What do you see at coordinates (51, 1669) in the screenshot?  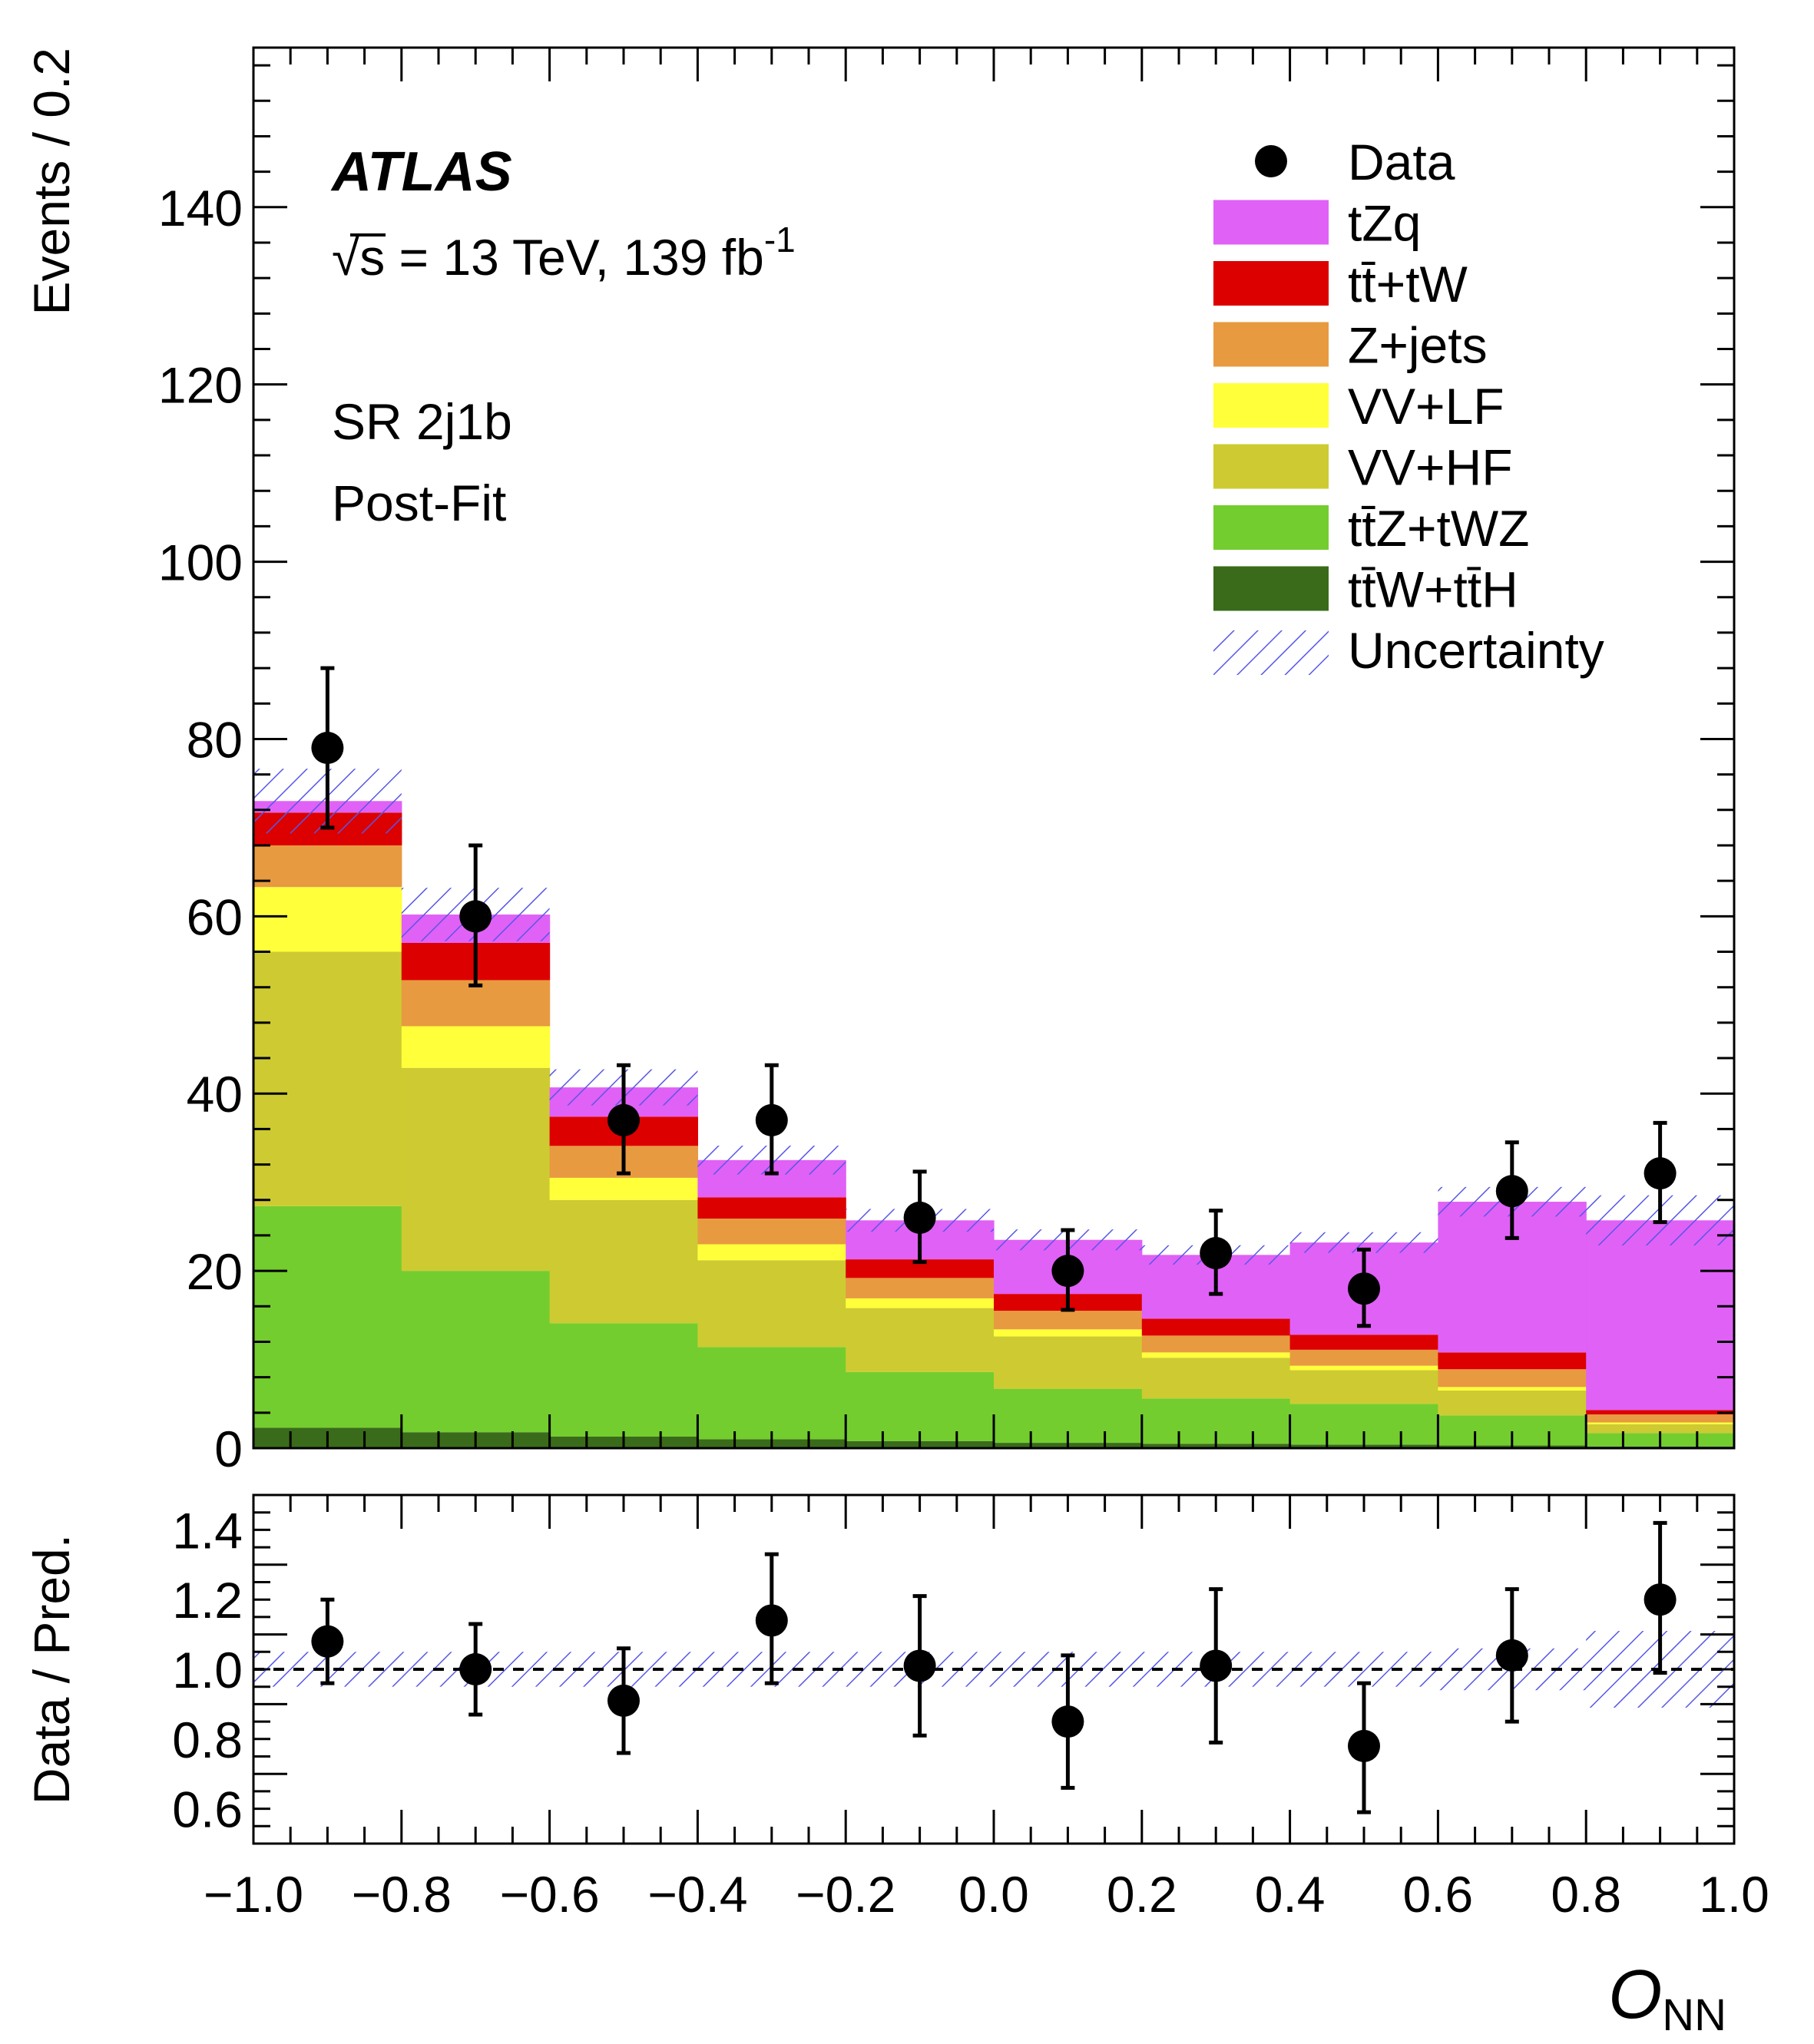 I see `ratio-y-axis-label: Data / Pred.` at bounding box center [51, 1669].